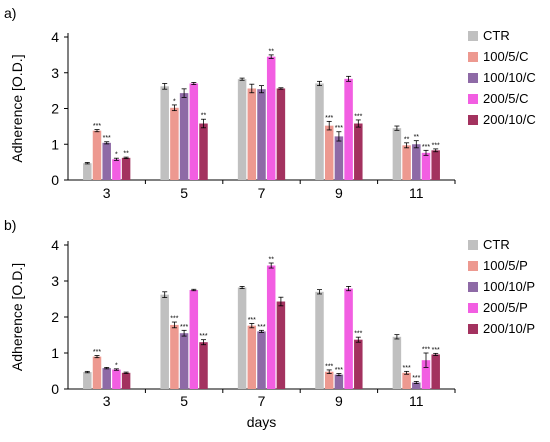  What do you see at coordinates (10, 225) in the screenshot?
I see `panel-label: b)` at bounding box center [10, 225].